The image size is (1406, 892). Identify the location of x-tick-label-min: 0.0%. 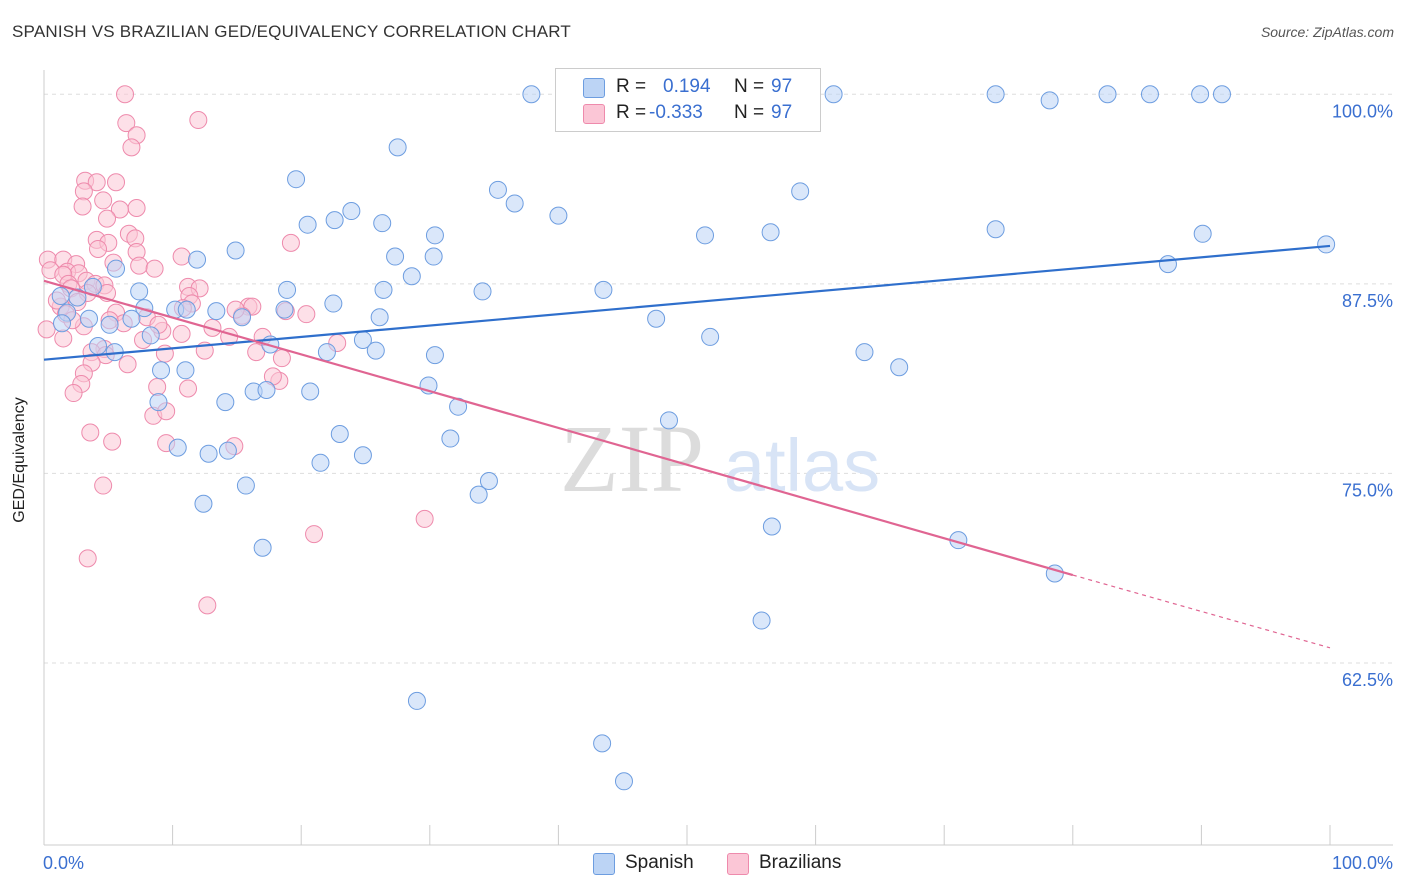
(63, 863).